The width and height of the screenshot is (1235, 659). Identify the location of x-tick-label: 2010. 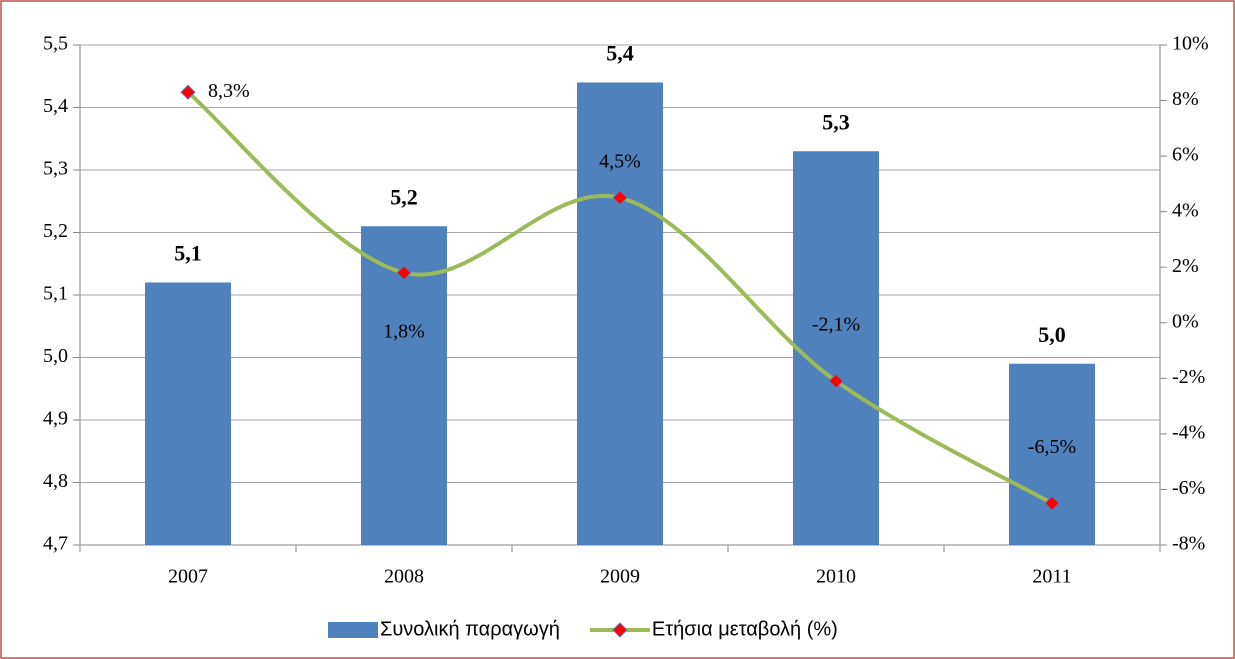
(836, 577).